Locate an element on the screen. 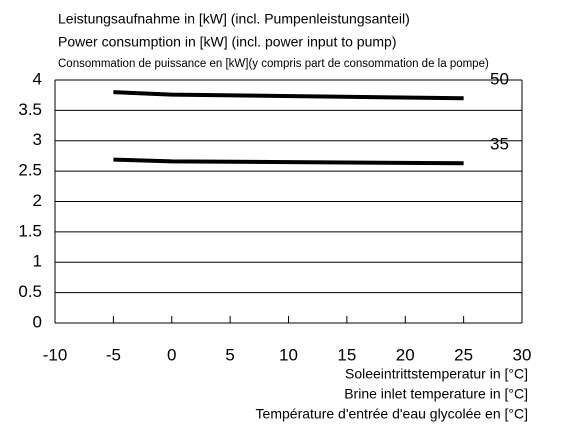 This screenshot has height=424, width=570. y-tick-label: 3 is located at coordinates (37, 139).